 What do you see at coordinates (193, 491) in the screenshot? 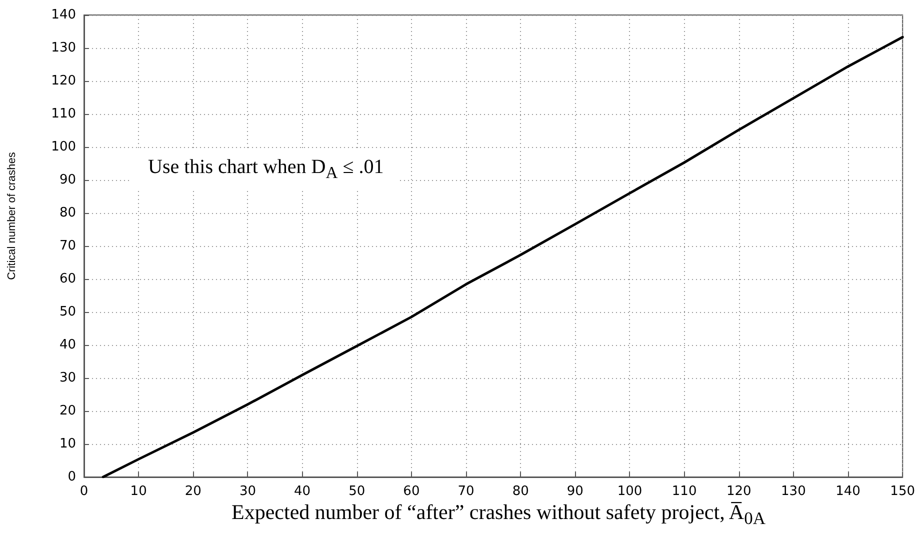
I see `x-tick-label: 20` at bounding box center [193, 491].